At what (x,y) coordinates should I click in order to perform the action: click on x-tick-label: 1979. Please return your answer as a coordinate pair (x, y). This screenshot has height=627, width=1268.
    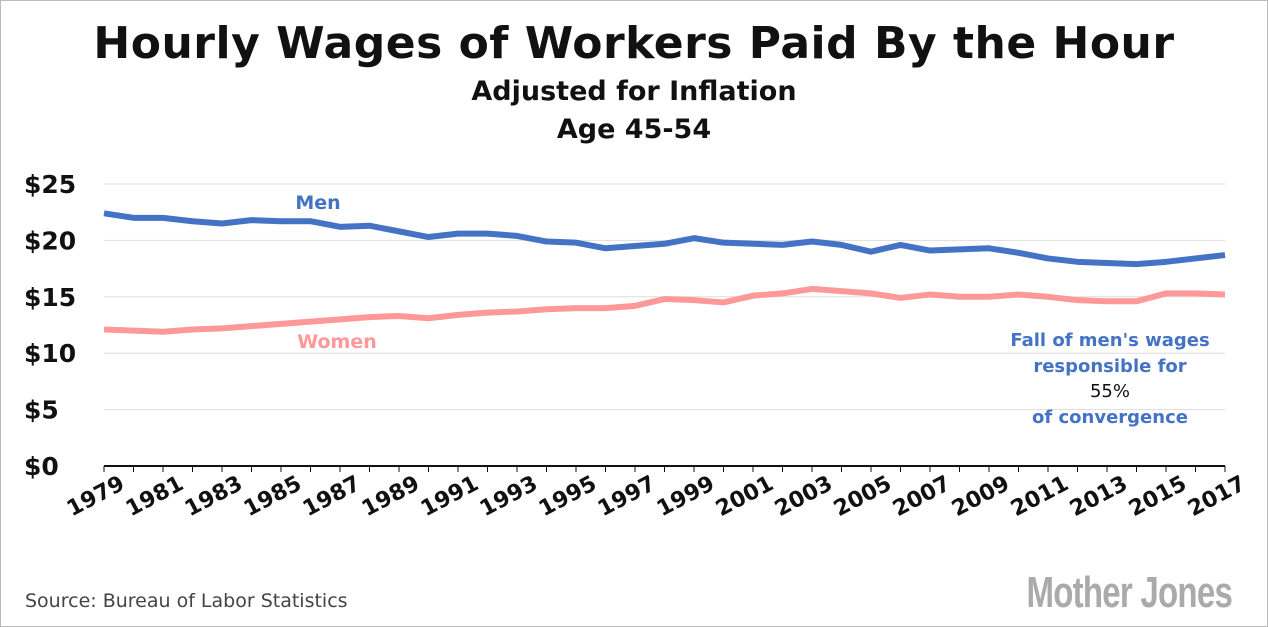
    Looking at the image, I should click on (96, 496).